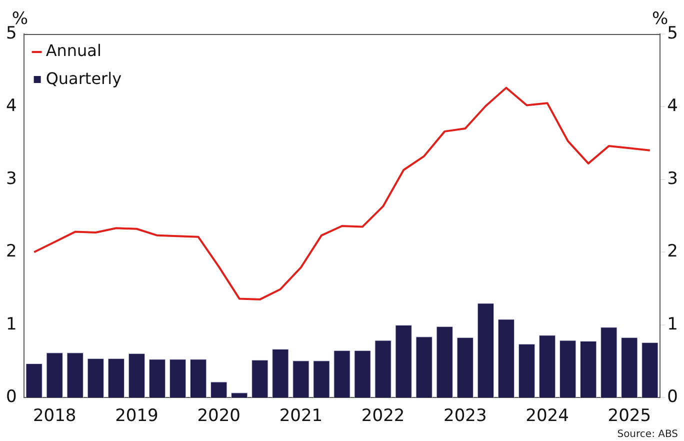 This screenshot has width=684, height=441. I want to click on x-tick-label: 2025, so click(630, 416).